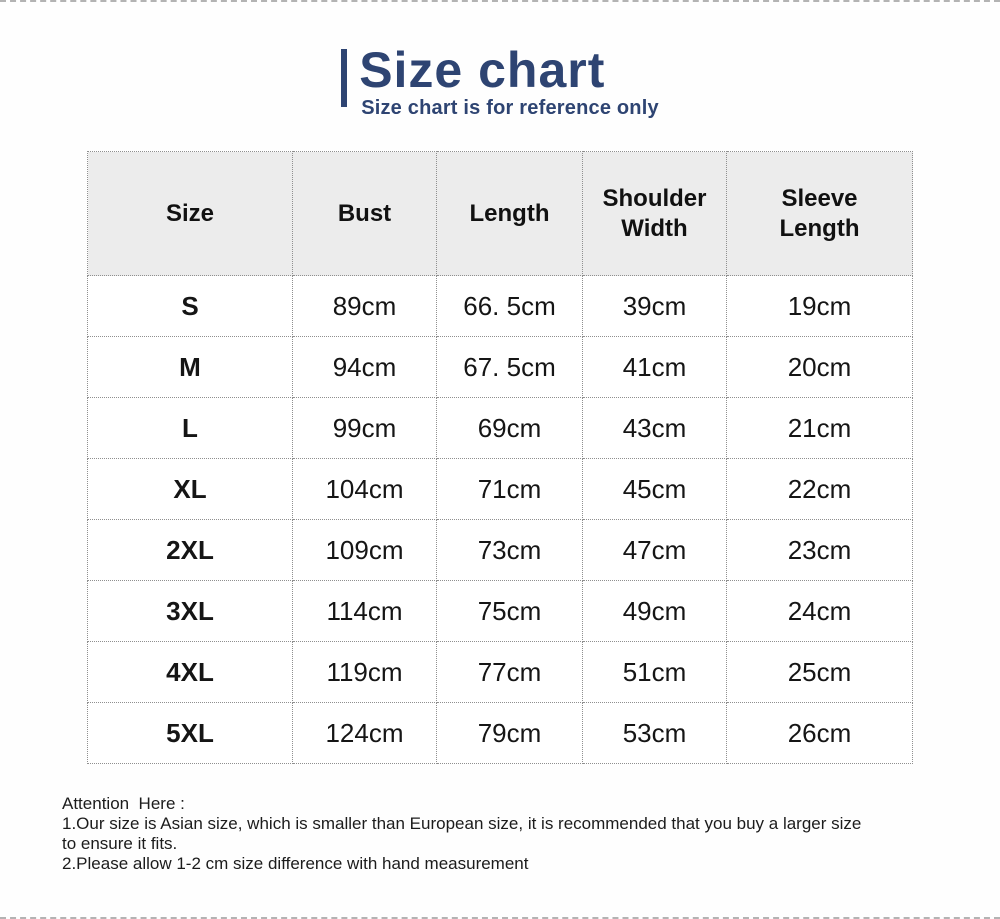 Image resolution: width=1000 pixels, height=919 pixels. What do you see at coordinates (364, 489) in the screenshot?
I see `measurement-cell: 104cm` at bounding box center [364, 489].